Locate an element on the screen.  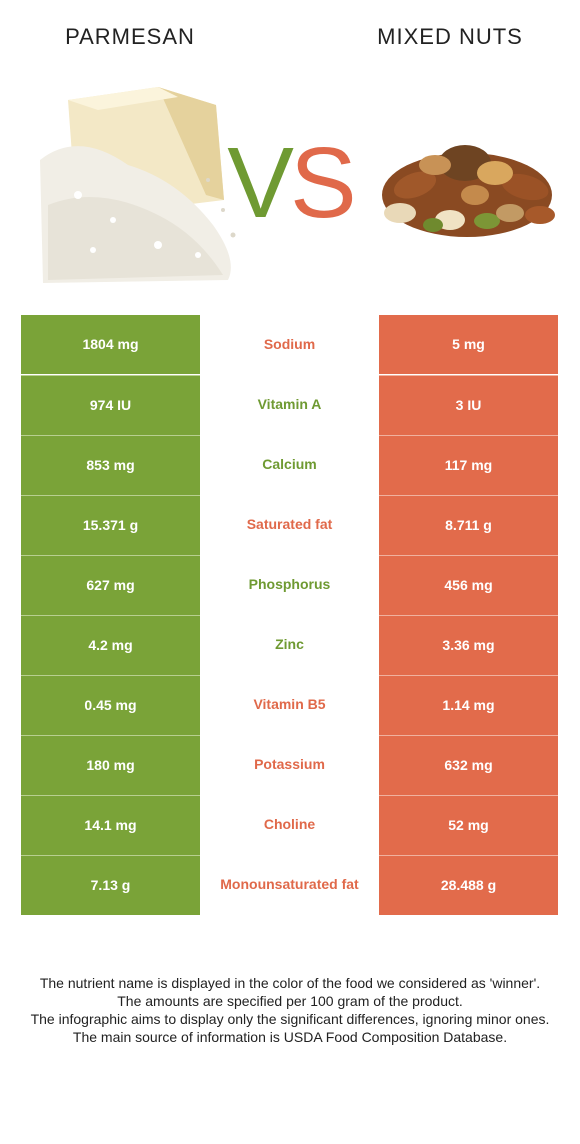
nutrient-name: Calcium is located at coordinates (289, 464).